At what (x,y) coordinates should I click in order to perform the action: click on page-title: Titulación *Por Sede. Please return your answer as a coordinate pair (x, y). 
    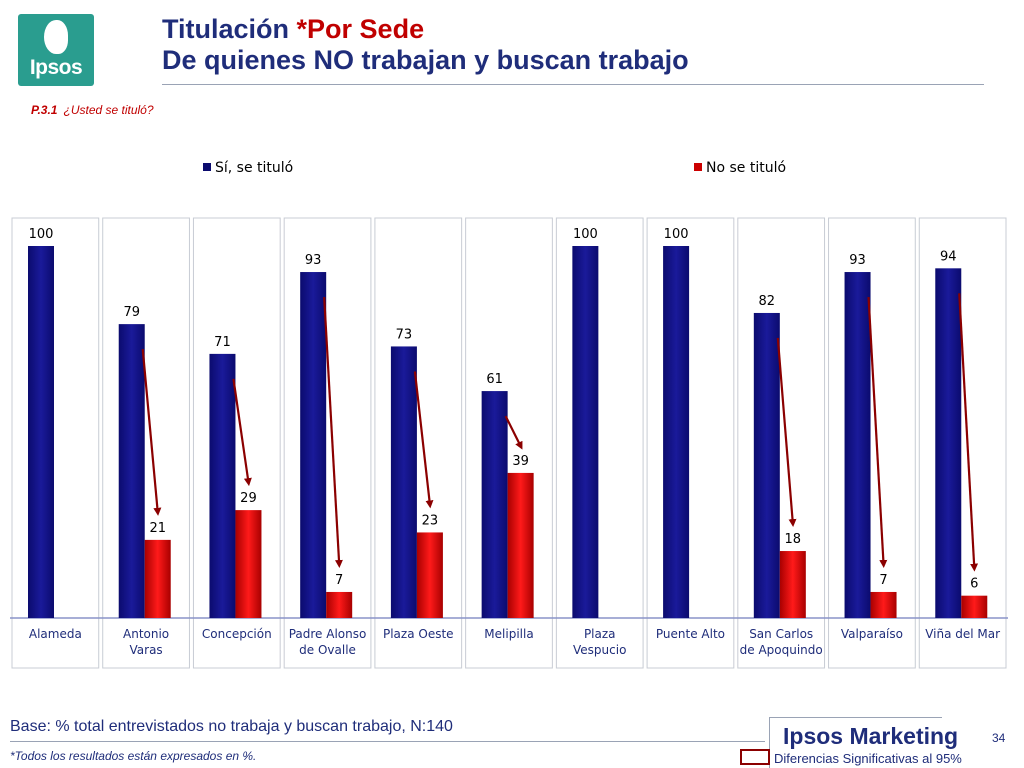
    Looking at the image, I should click on (293, 29).